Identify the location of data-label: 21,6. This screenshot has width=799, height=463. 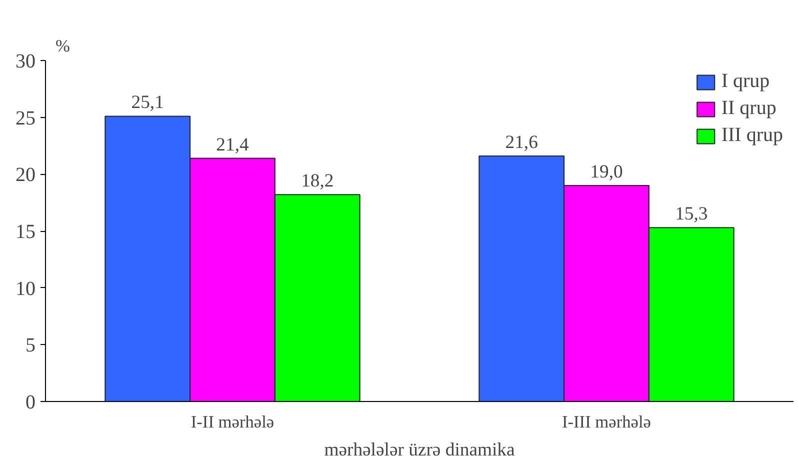
(521, 142).